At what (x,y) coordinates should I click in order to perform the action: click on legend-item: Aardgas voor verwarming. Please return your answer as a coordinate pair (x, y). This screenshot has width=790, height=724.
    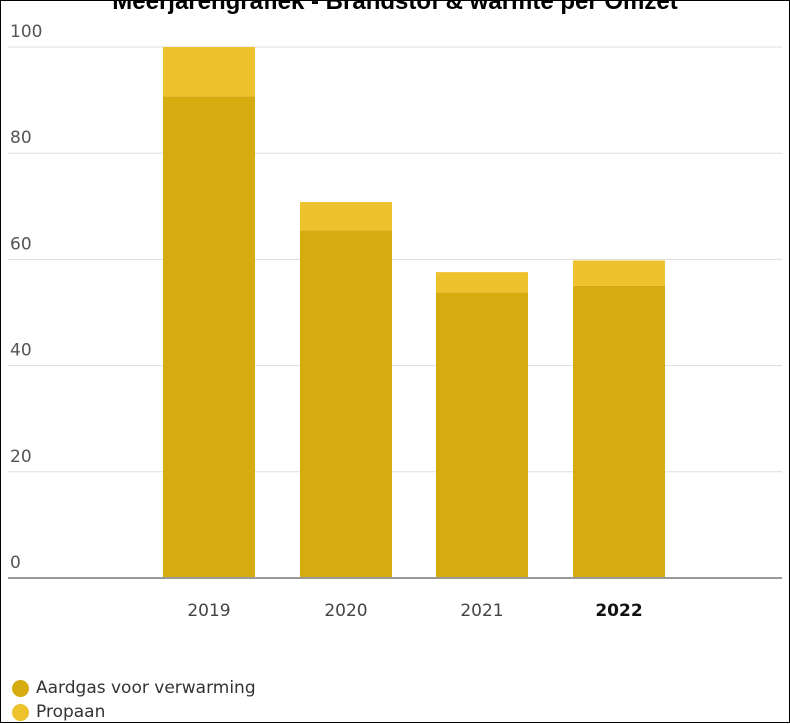
    Looking at the image, I should click on (134, 688).